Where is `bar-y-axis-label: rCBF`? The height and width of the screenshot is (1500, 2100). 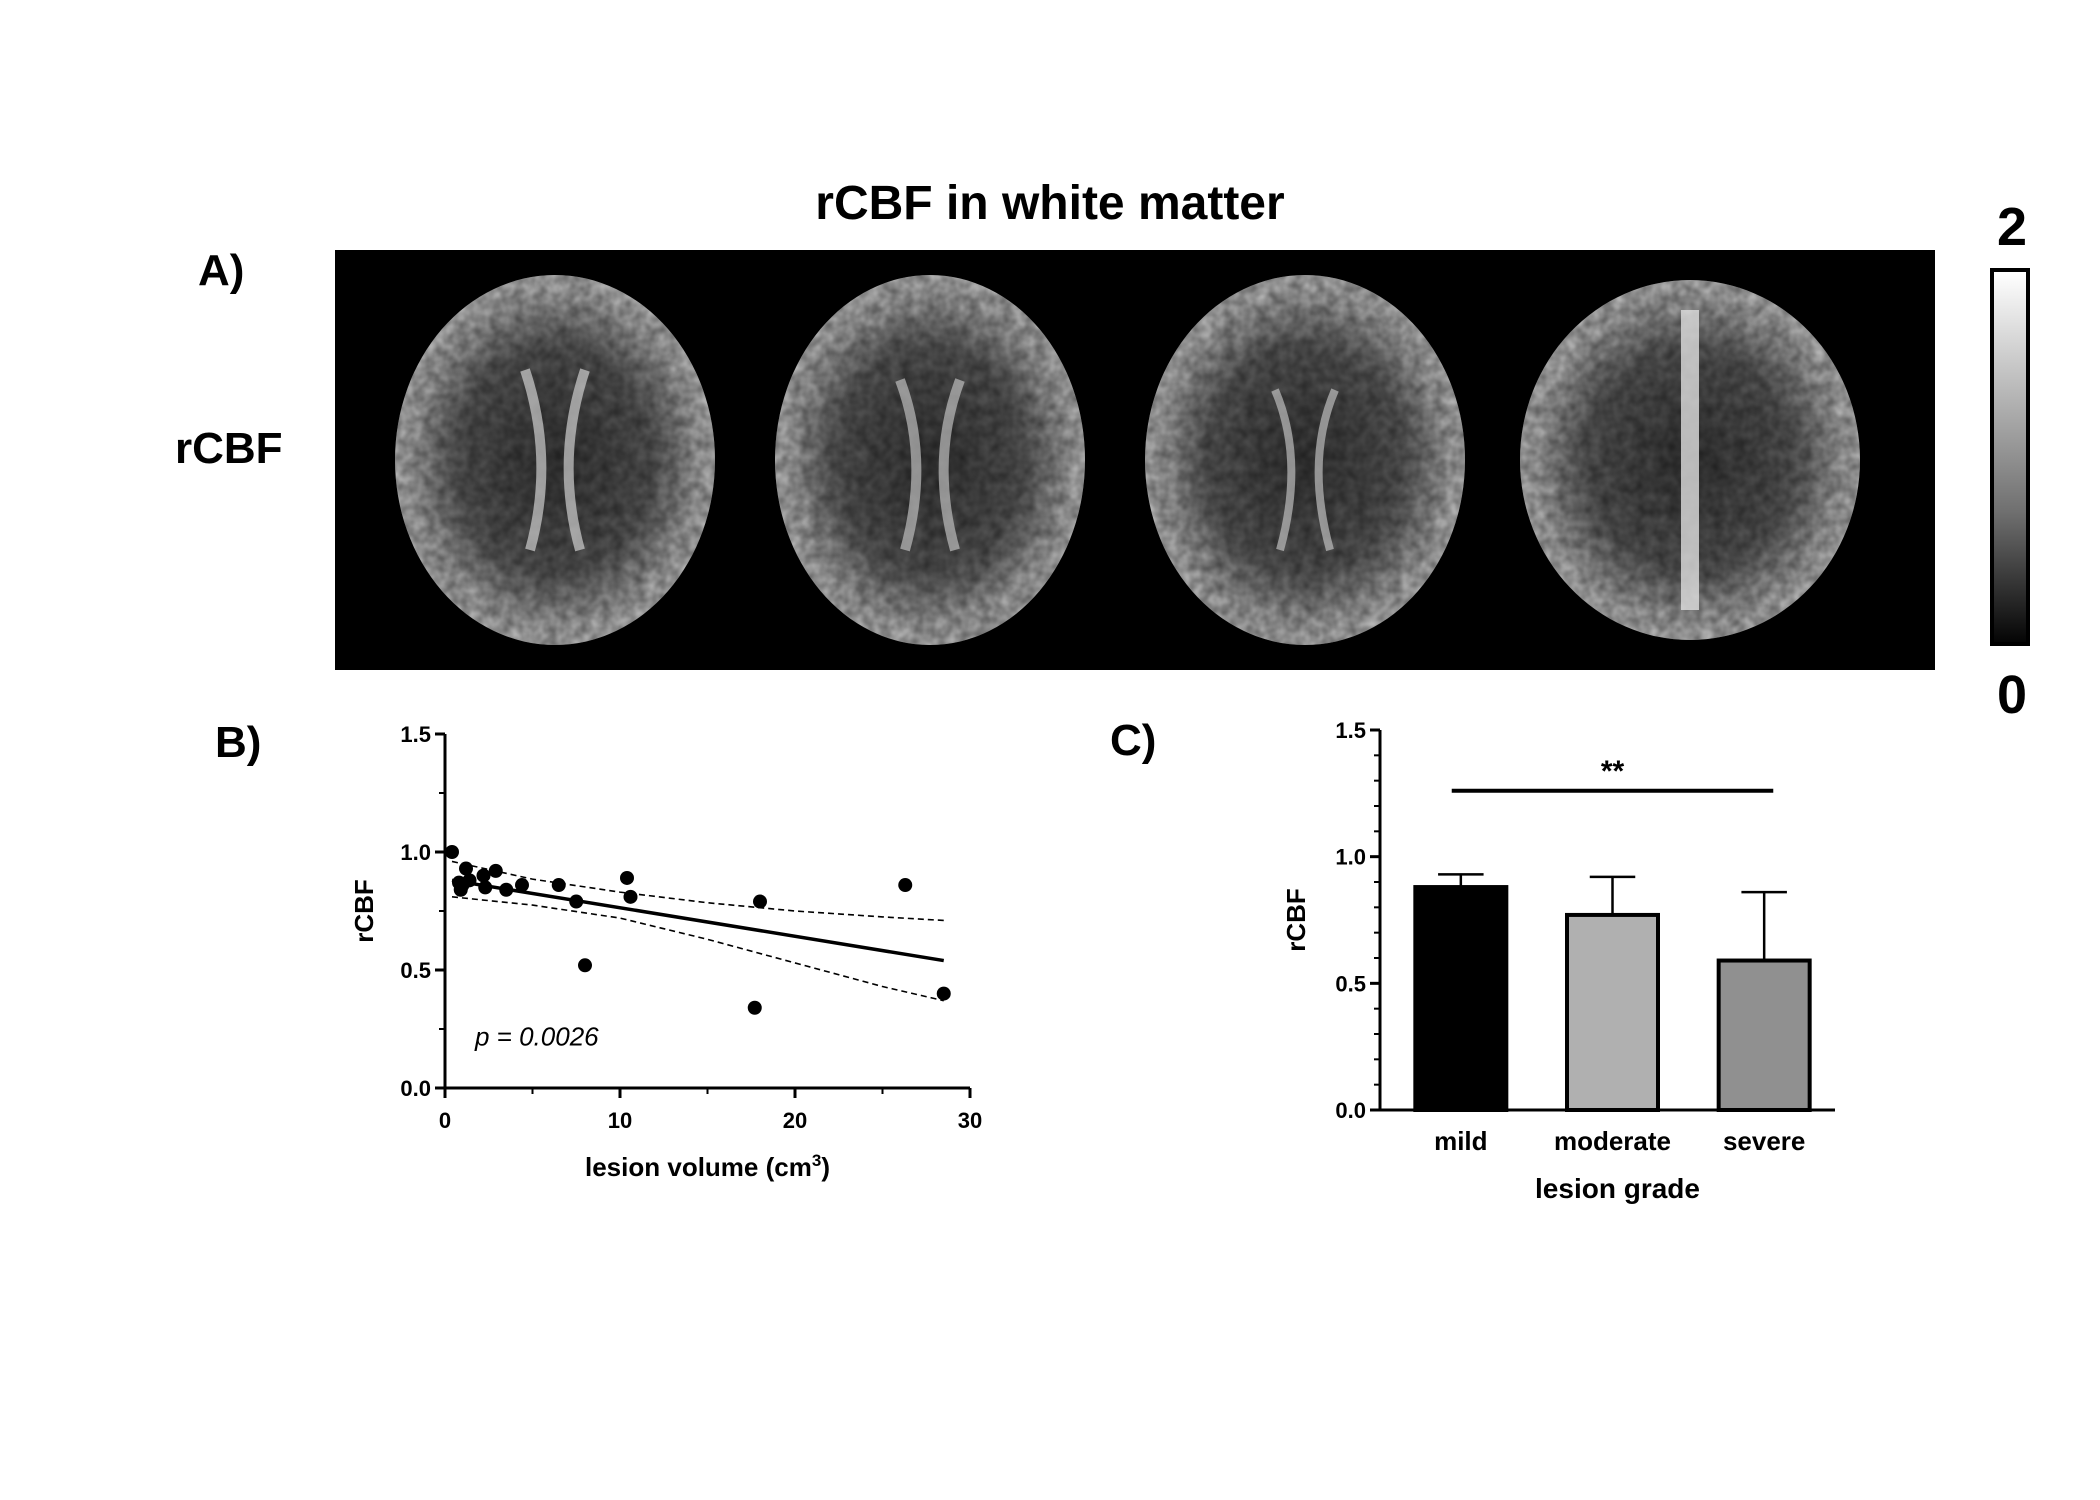 bar-y-axis-label: rCBF is located at coordinates (1296, 920).